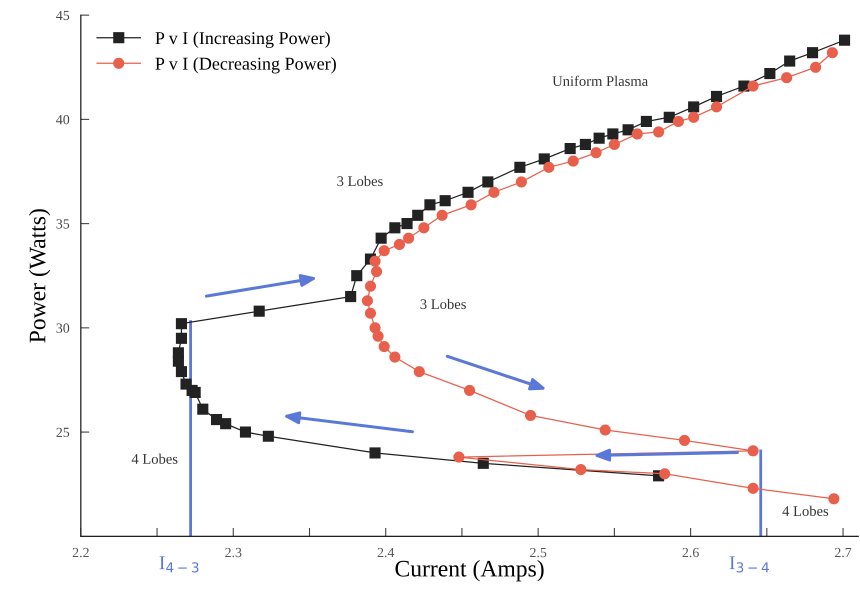  I want to click on y-tick-label: 40, so click(63, 119).